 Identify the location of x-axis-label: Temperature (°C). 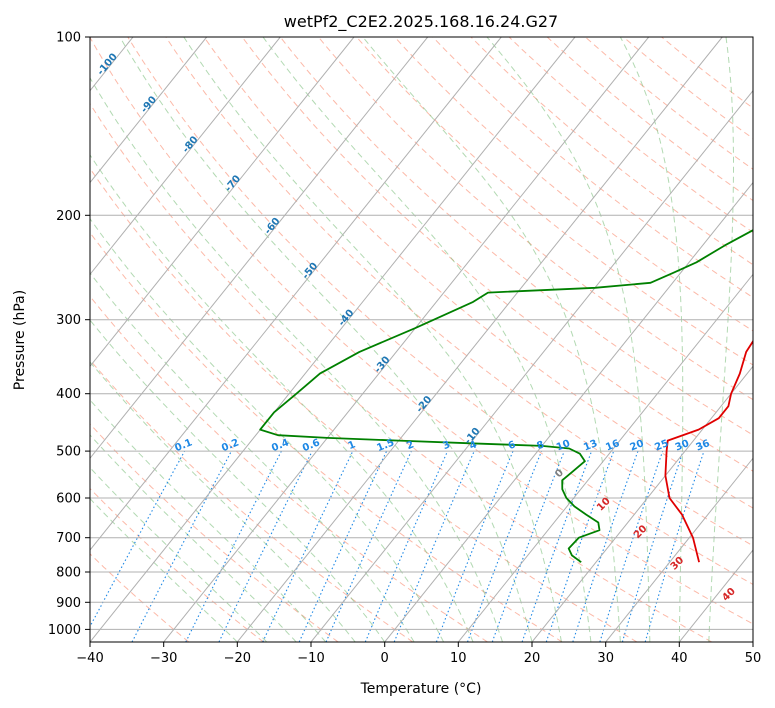
(421, 689).